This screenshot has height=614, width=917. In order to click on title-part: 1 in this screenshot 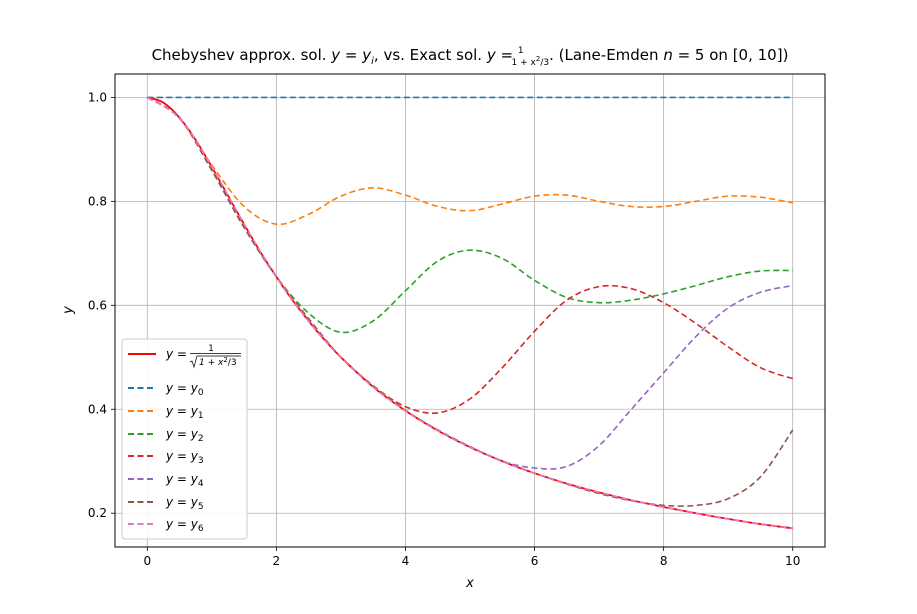, I will do `click(521, 51)`.